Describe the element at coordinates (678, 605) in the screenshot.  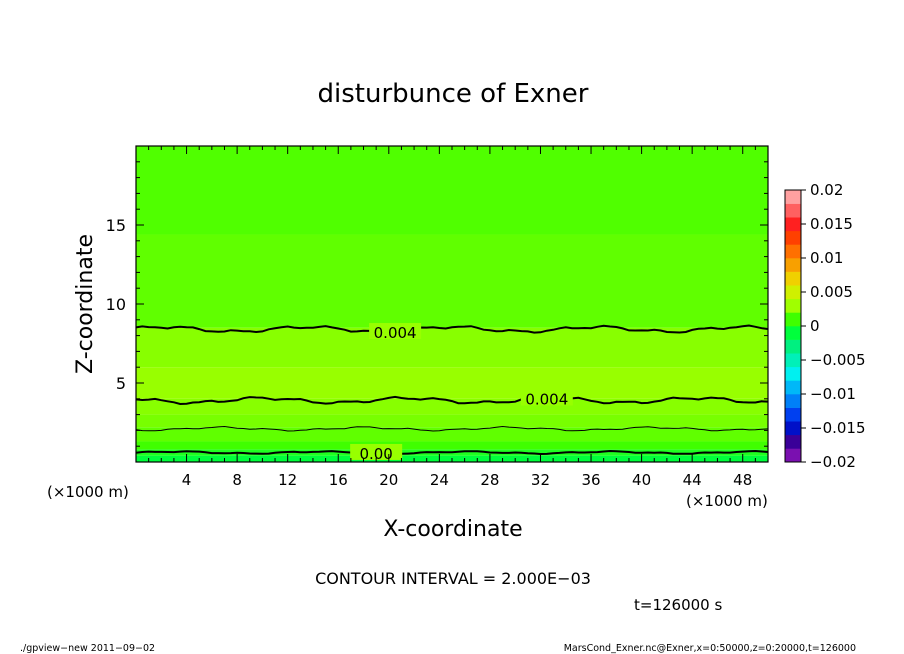
I see `time-stamp: t=126000 s` at that location.